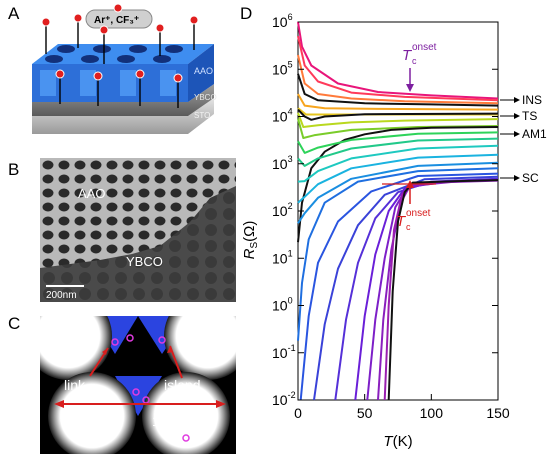  I want to click on y-tick-label: 10⁻², so click(284, 399).